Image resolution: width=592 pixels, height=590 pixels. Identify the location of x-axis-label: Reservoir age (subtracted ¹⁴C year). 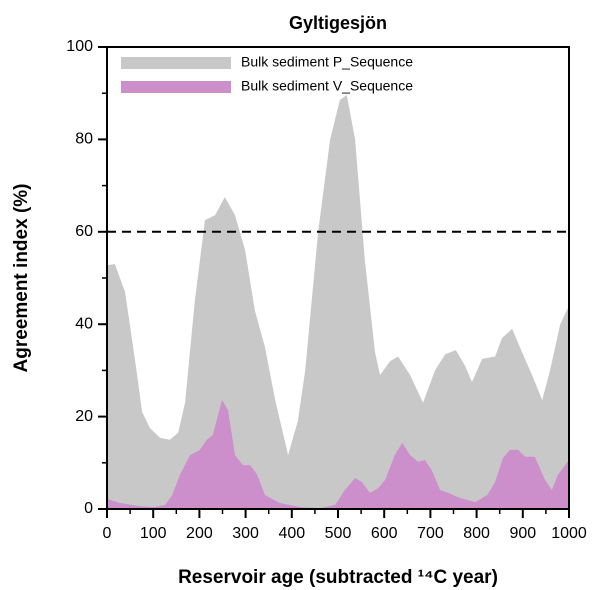
(338, 577).